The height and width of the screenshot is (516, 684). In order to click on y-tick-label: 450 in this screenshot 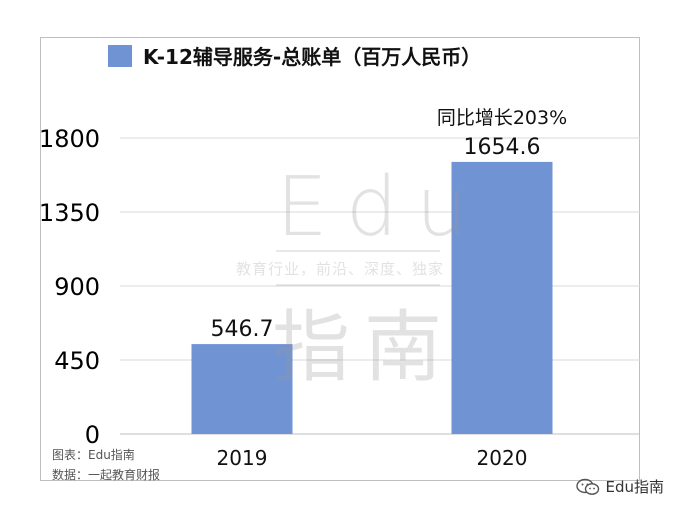, I will do `click(77, 361)`.